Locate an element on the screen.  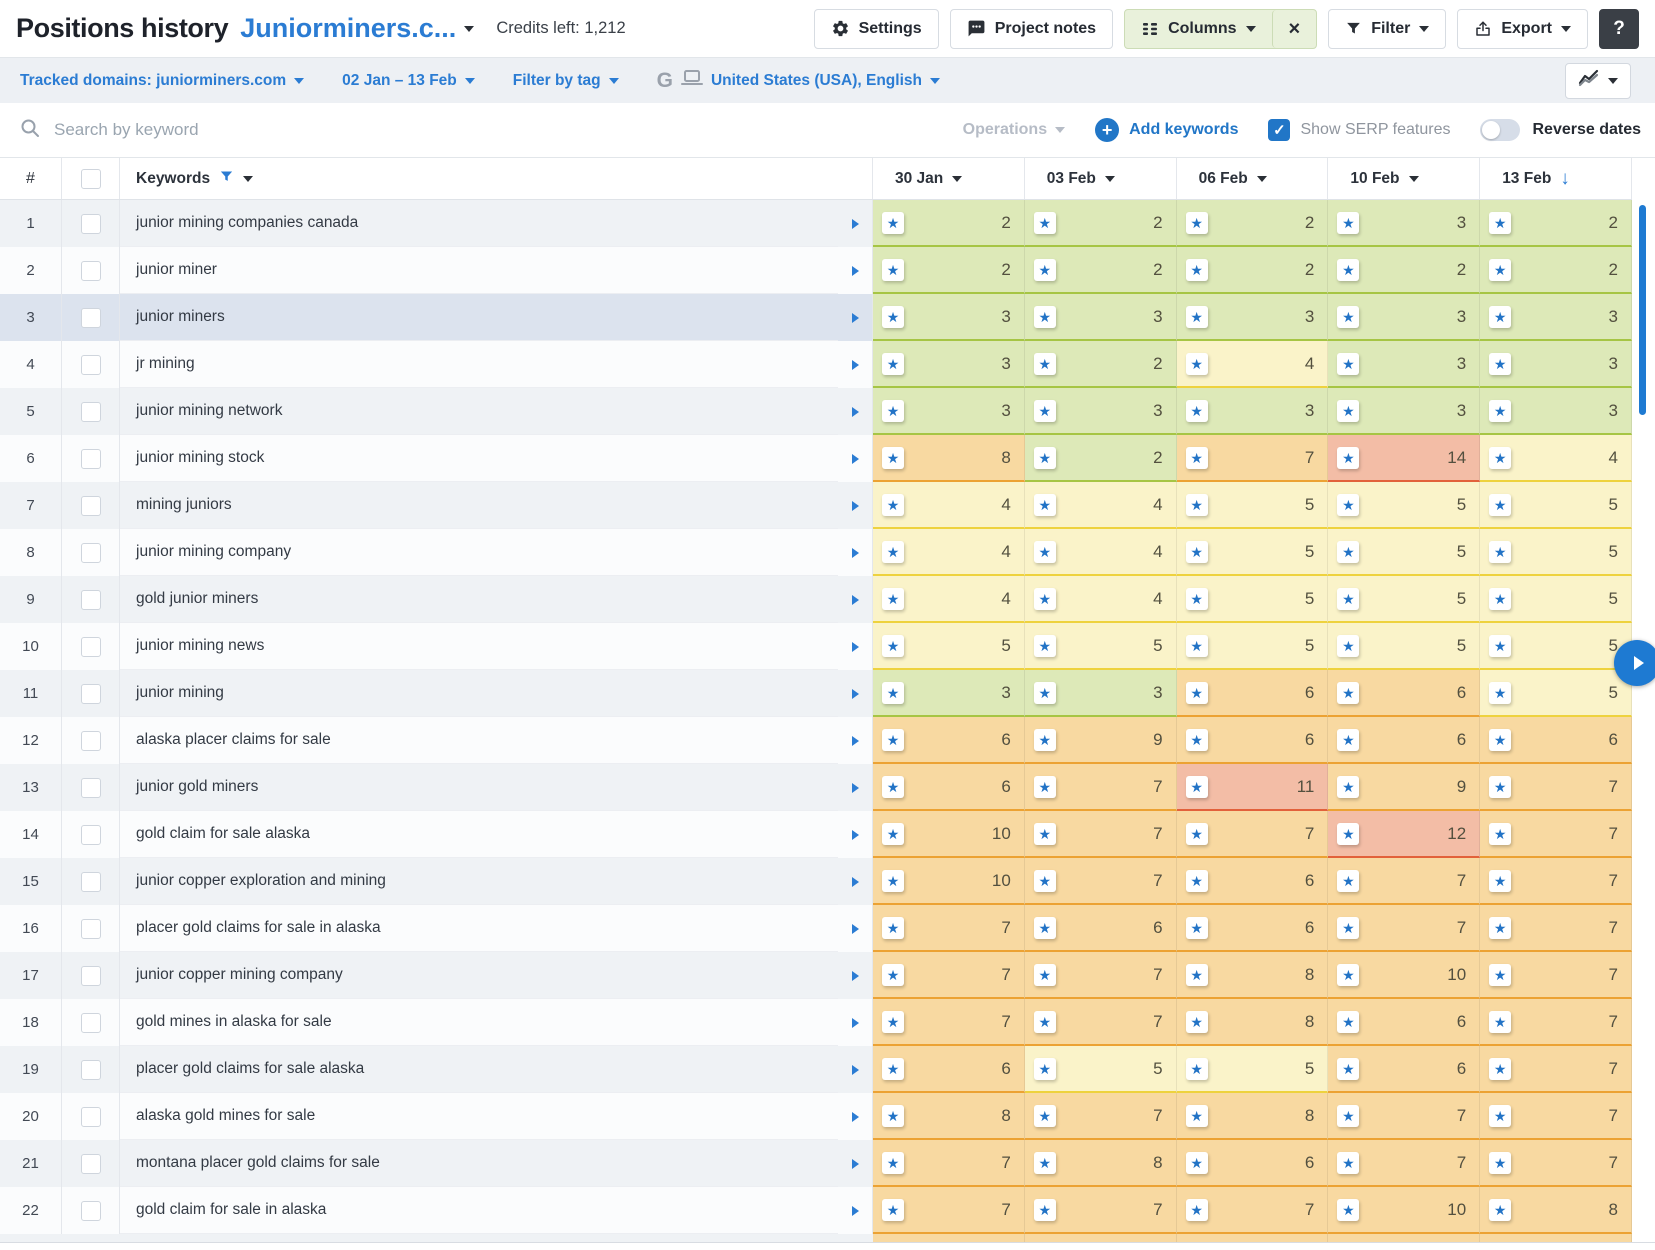
keyword-cell: junior copper exploration and mining is located at coordinates (479, 881).